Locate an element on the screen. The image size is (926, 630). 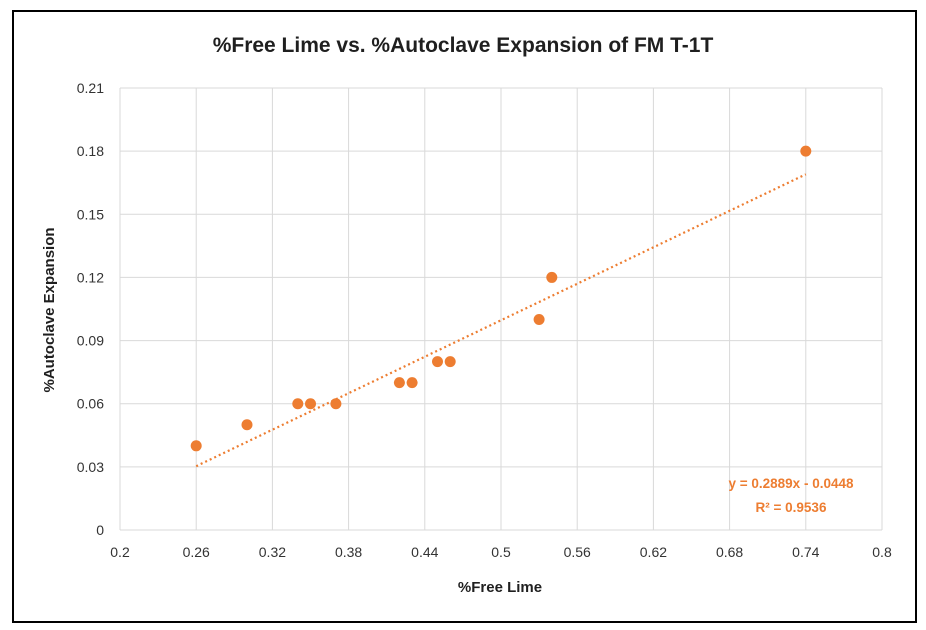
y-tick-labels: 0 0.03 0.06 0.09 0.12 0.15 0.18 0.21 is located at coordinates (90, 309).